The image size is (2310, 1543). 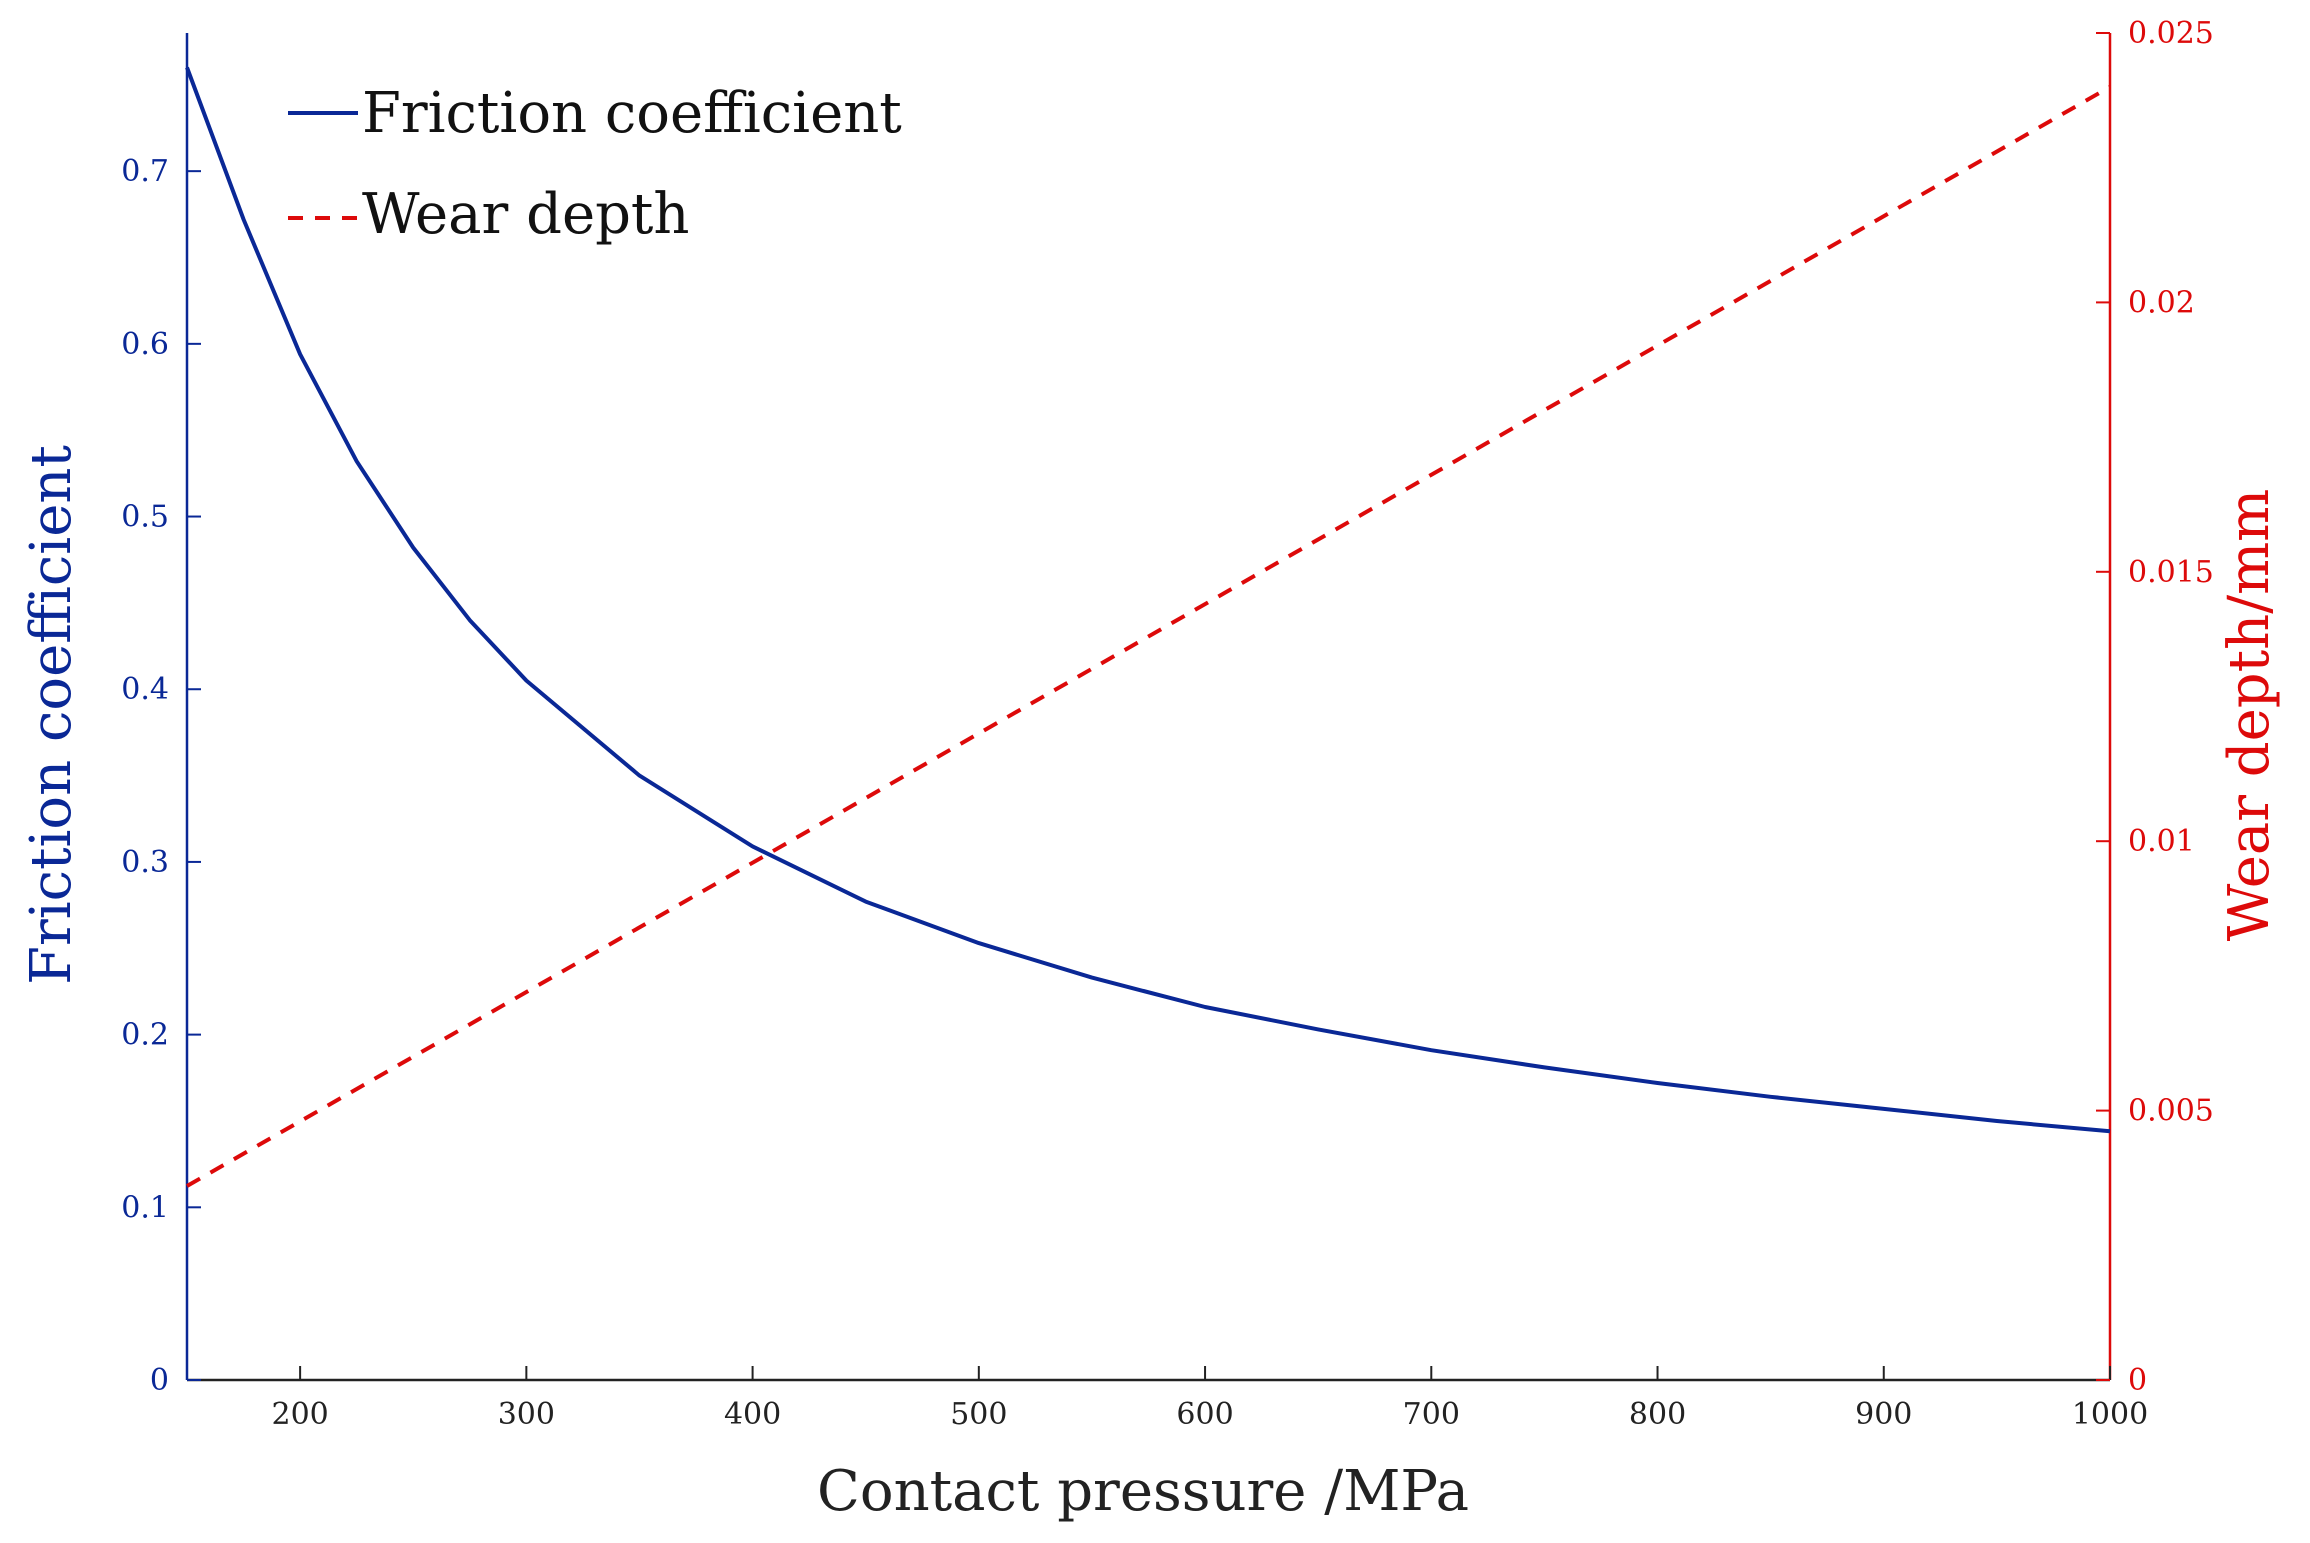 I want to click on right-y-tick-label: 0.015, so click(x=2171, y=572).